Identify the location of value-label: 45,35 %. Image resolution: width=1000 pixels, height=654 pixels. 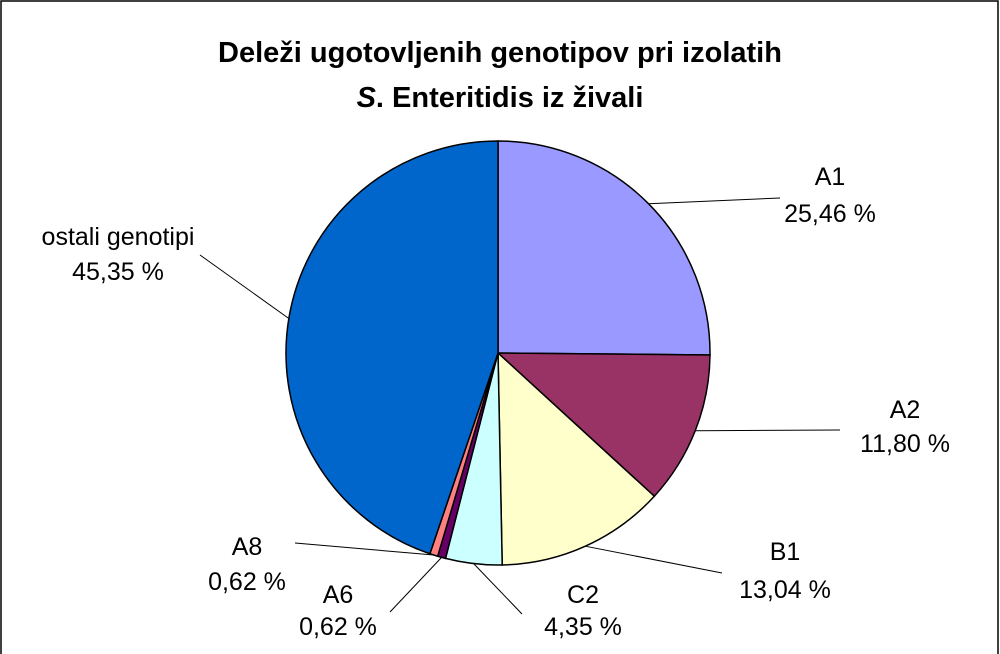
(118, 272).